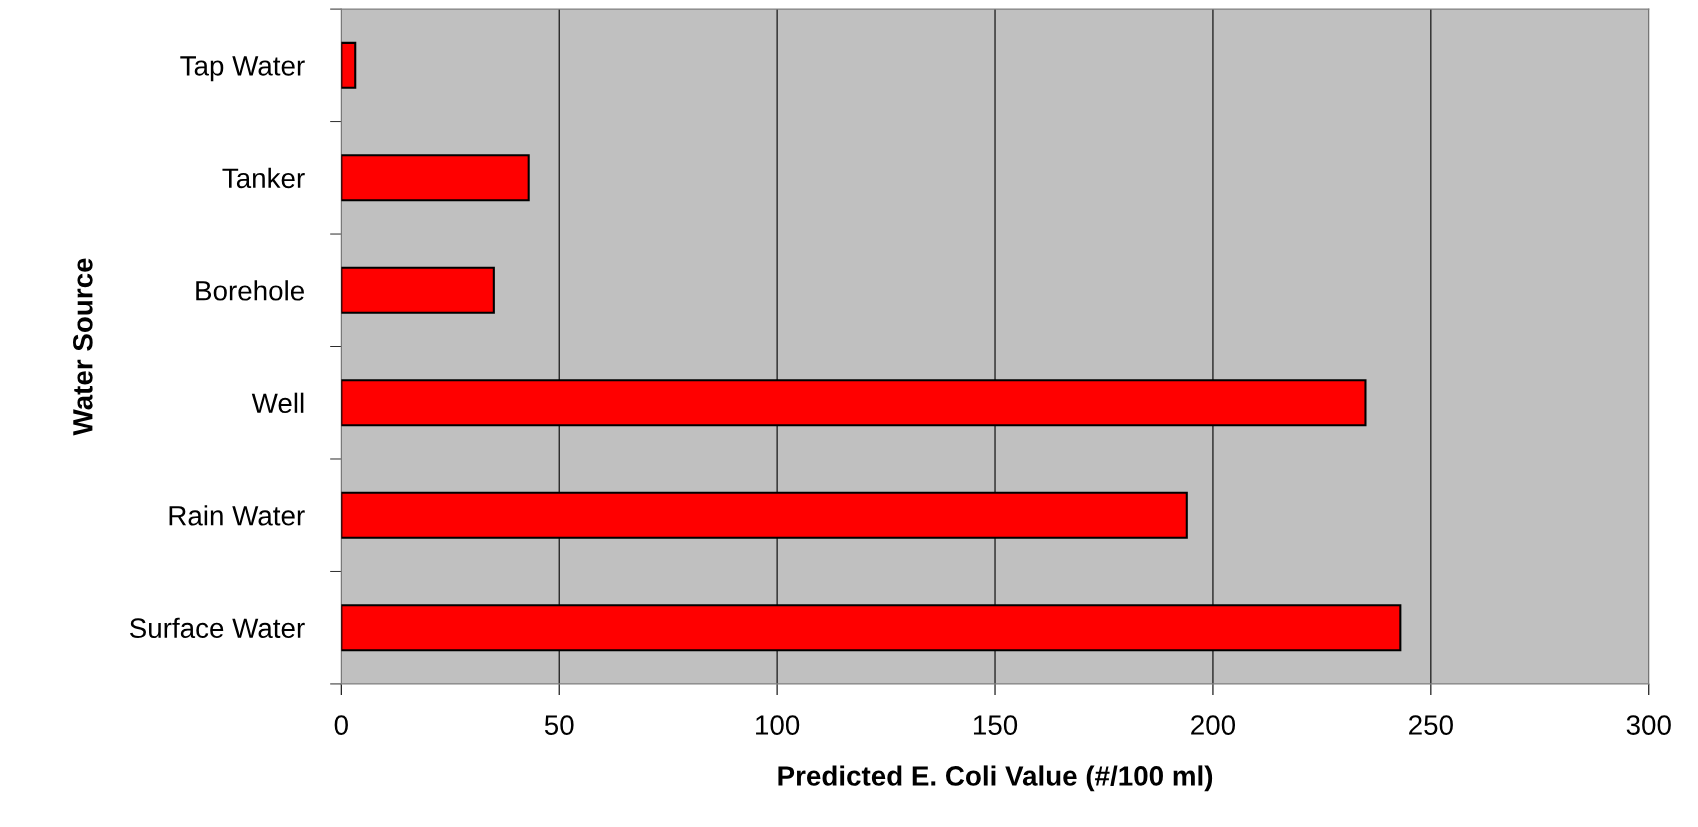 The height and width of the screenshot is (827, 1698). What do you see at coordinates (778, 725) in the screenshot?
I see `x-tick-label: 100` at bounding box center [778, 725].